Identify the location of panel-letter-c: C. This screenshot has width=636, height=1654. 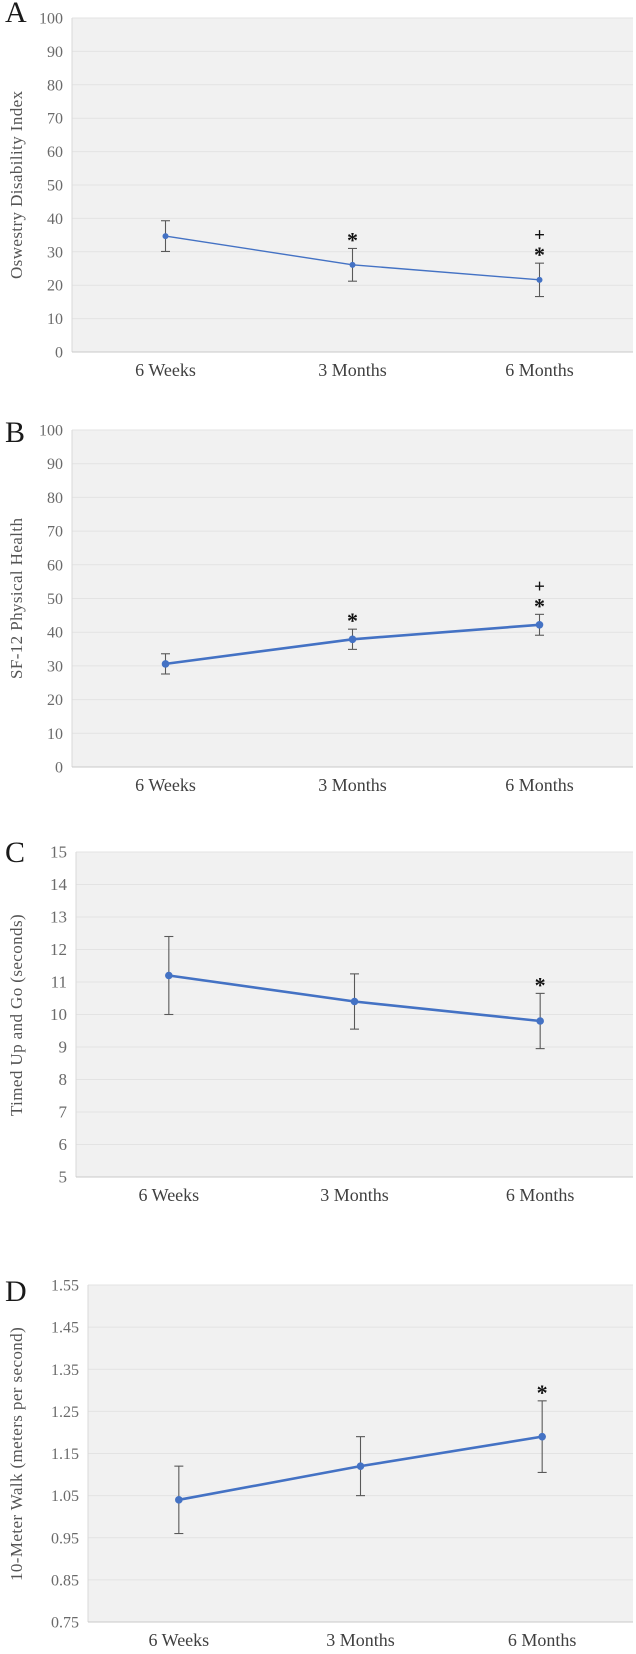
(15, 852).